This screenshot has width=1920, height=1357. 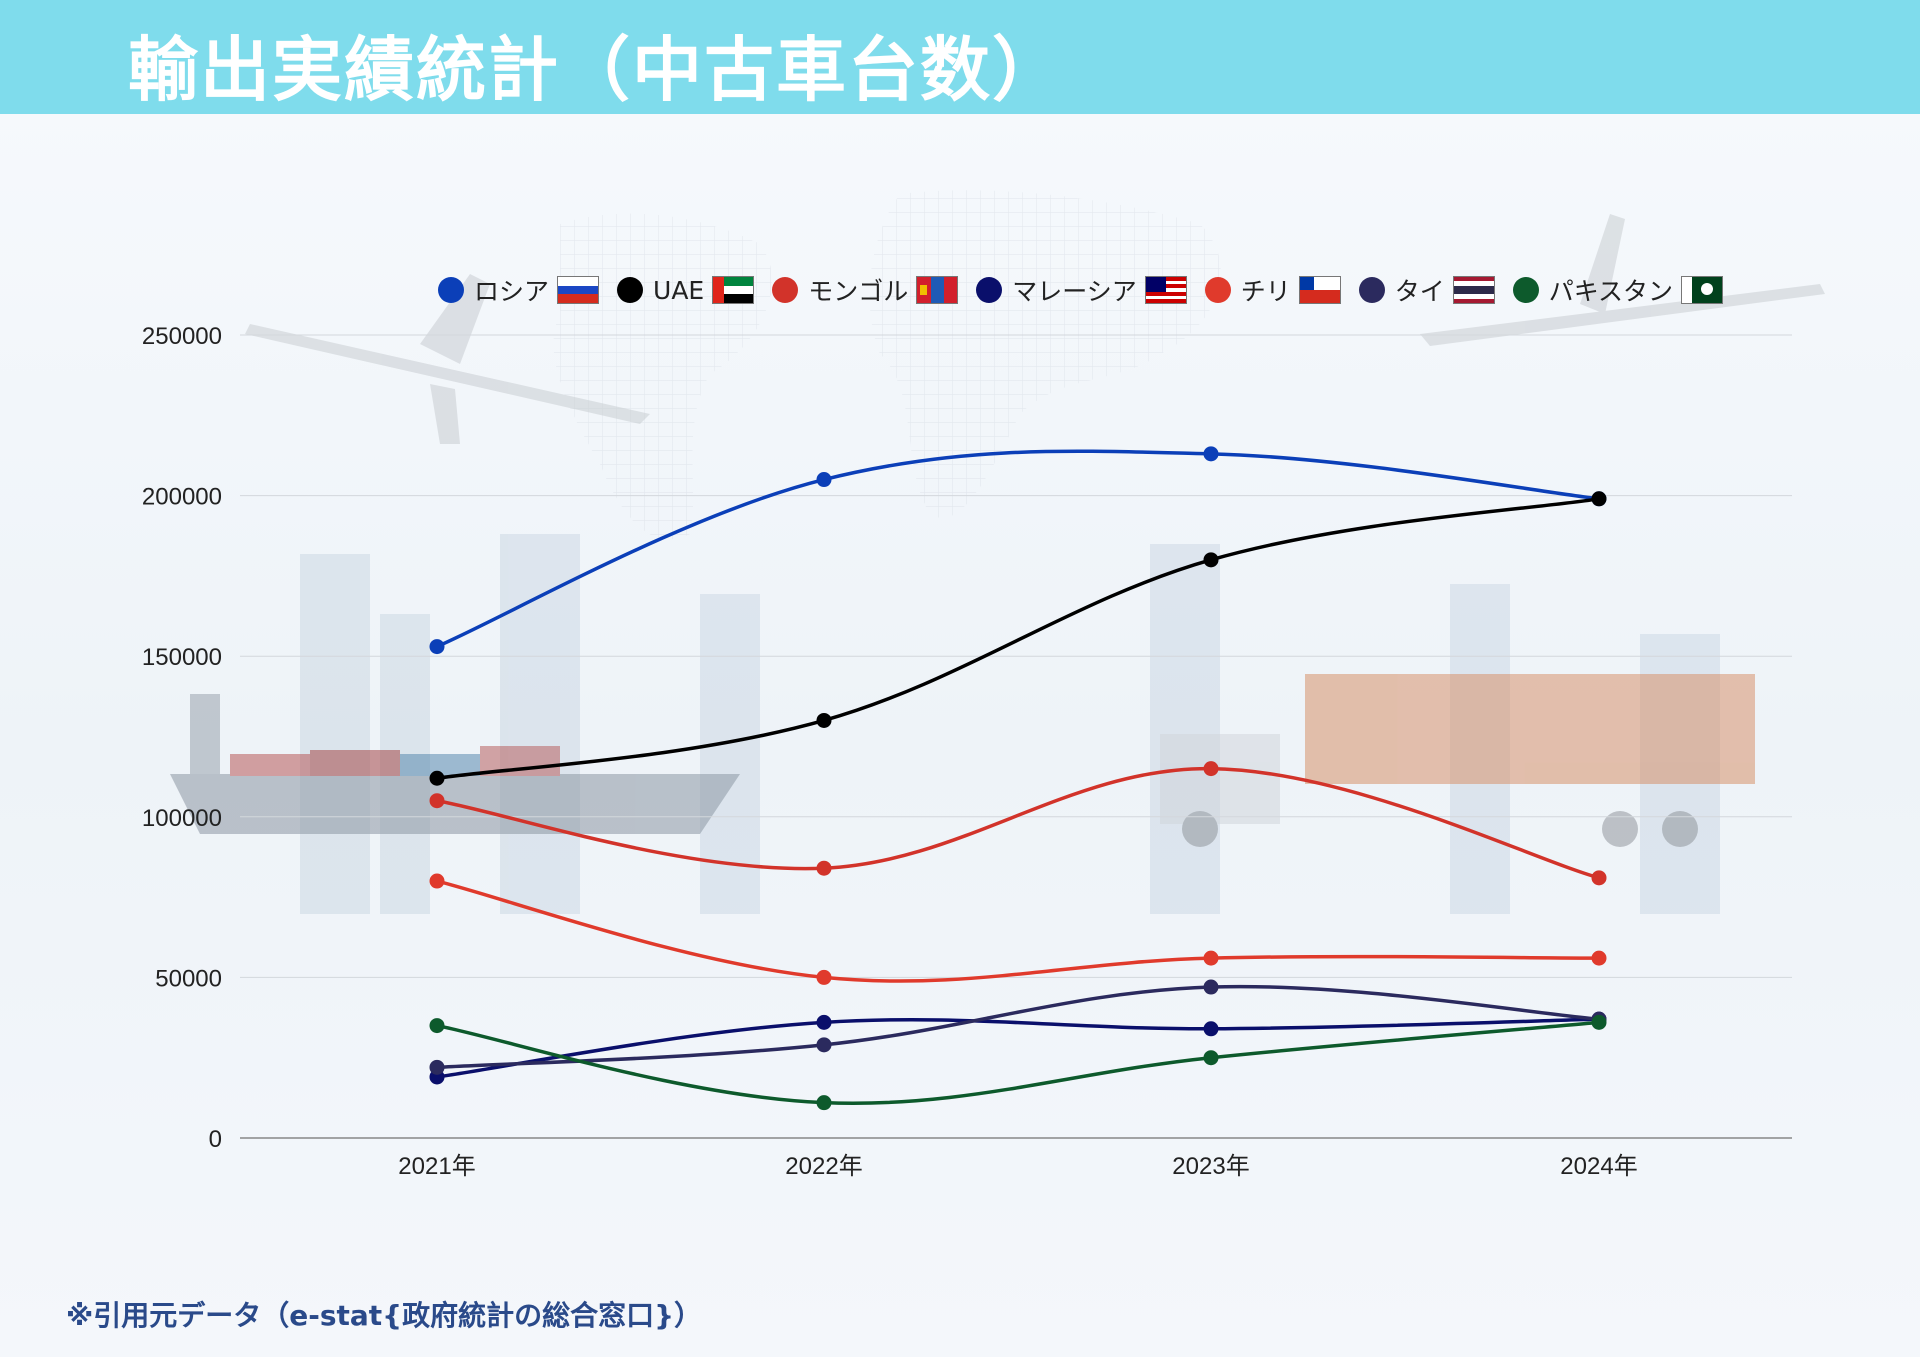 I want to click on y-tick-label: 250000, so click(x=182, y=336).